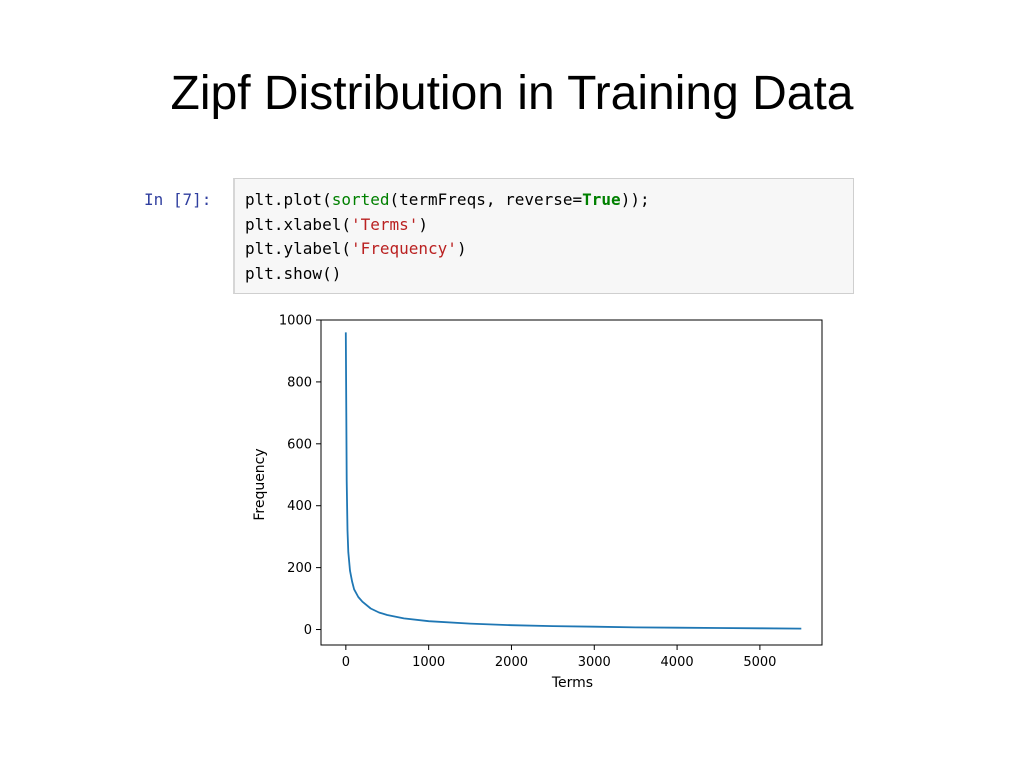 The image size is (1024, 768). Describe the element at coordinates (293, 273) in the screenshot. I see `code-token: plt.show()` at that location.